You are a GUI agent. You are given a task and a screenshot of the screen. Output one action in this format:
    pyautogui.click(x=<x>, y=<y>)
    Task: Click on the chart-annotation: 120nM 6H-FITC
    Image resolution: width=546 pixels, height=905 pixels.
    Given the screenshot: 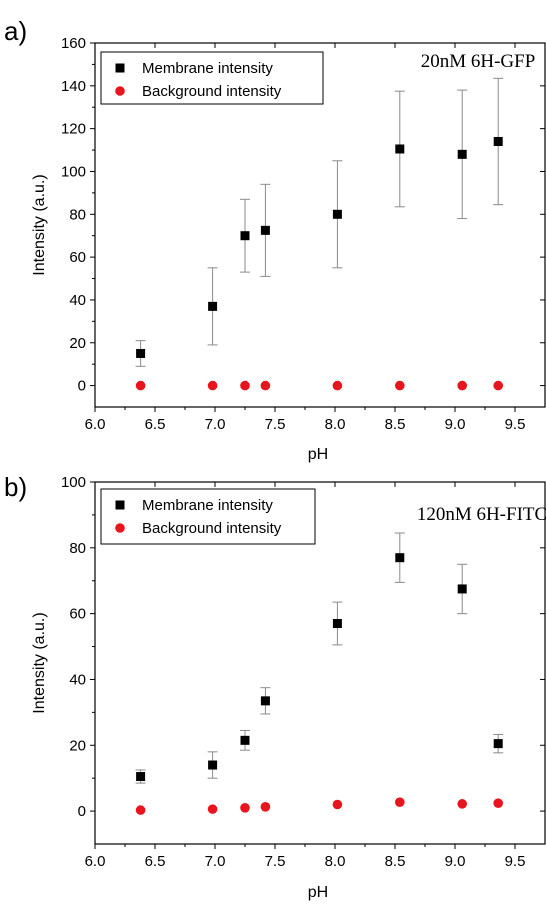 What is the action you would take?
    pyautogui.click(x=481, y=514)
    